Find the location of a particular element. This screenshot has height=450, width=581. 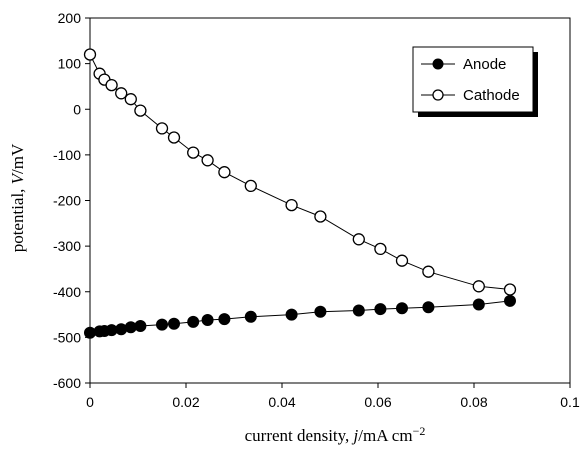

y-tick-label: 0 is located at coordinates (77, 109).